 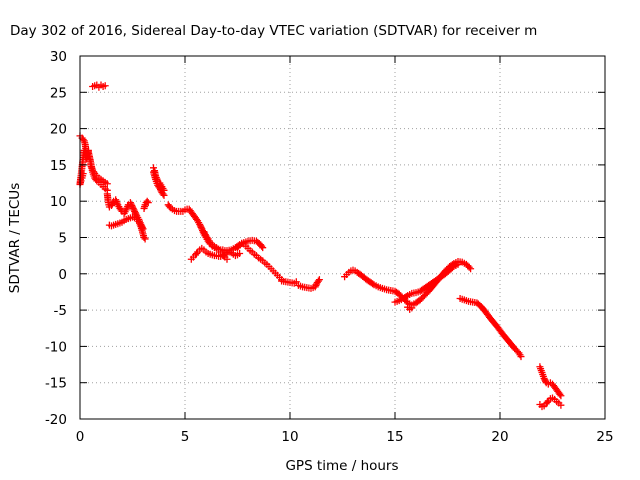 What do you see at coordinates (289, 437) in the screenshot?
I see `x-tick-label: 10` at bounding box center [289, 437].